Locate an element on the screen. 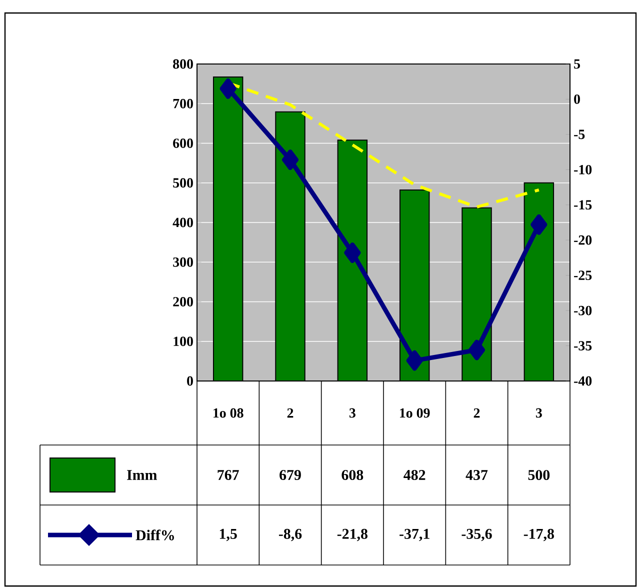 This screenshot has height=587, width=641. legend-label: Imm is located at coordinates (142, 475).